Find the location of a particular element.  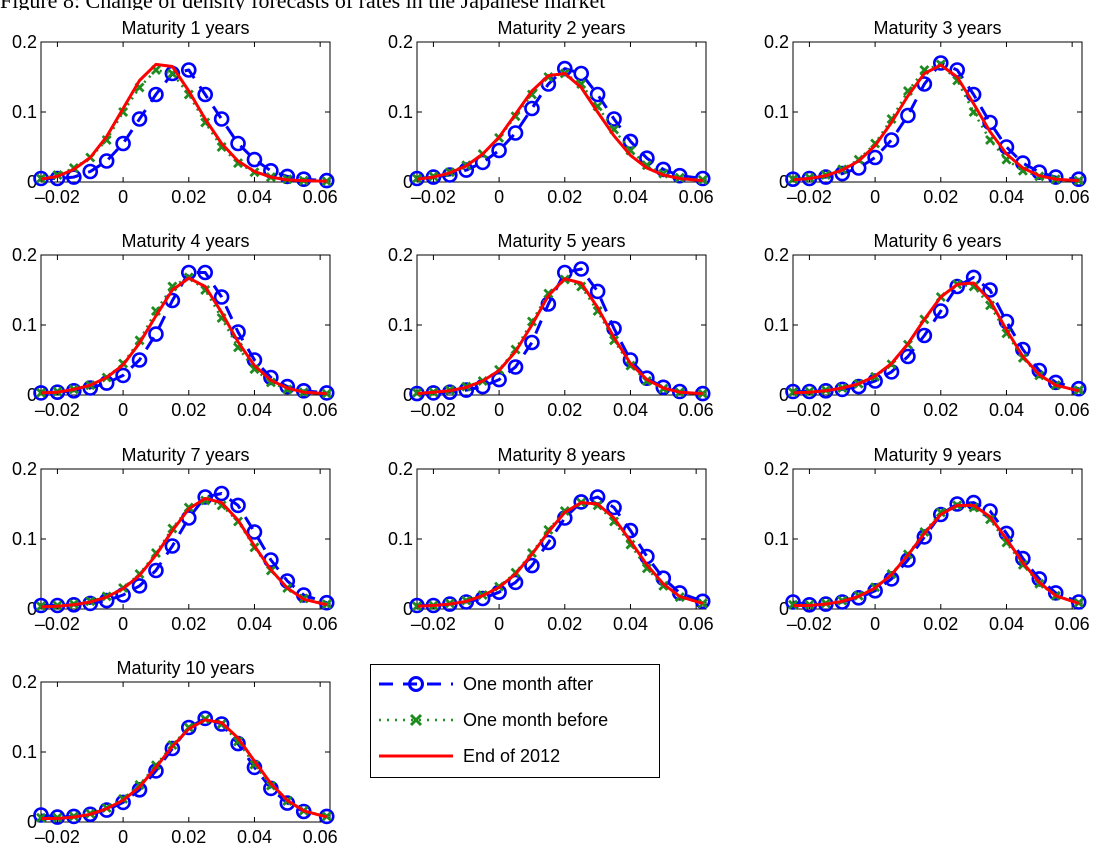

legend-label: One month before is located at coordinates (536, 720).